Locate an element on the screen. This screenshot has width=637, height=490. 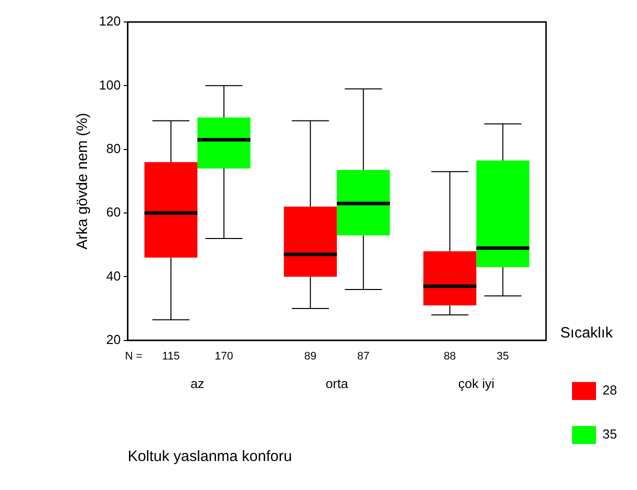
text: 88 is located at coordinates (450, 356).